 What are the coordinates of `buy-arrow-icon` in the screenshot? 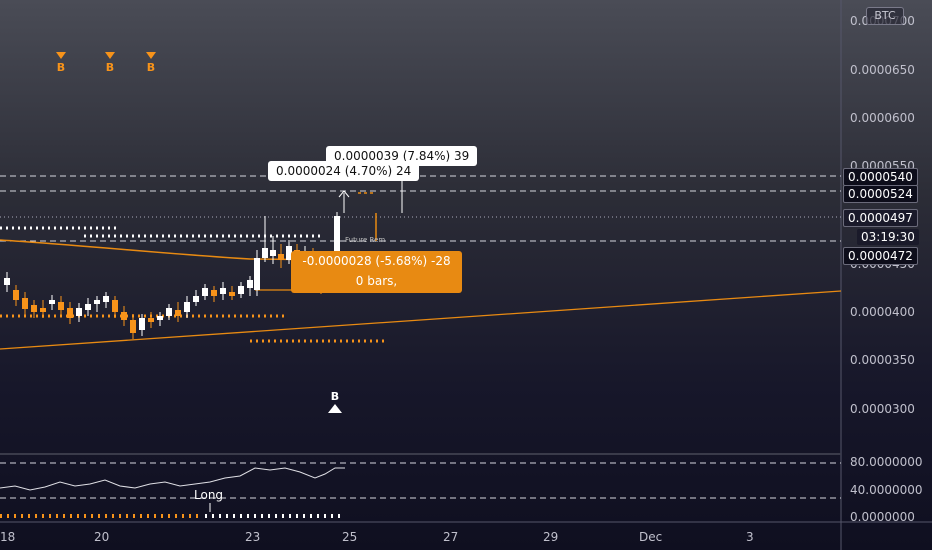 It's located at (335, 408).